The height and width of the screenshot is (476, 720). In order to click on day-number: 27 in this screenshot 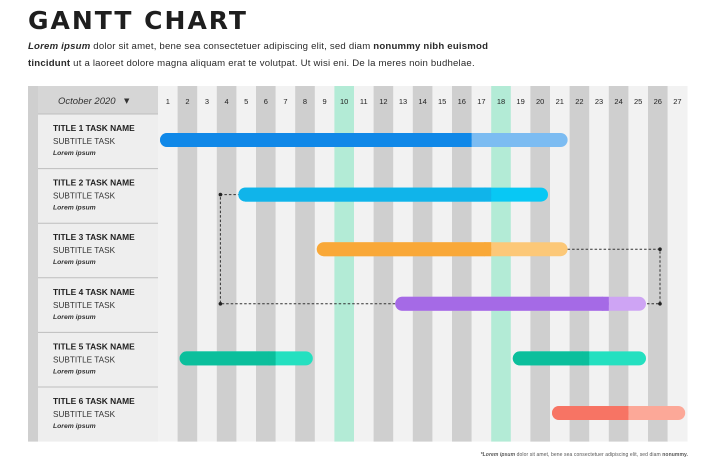, I will do `click(677, 101)`.